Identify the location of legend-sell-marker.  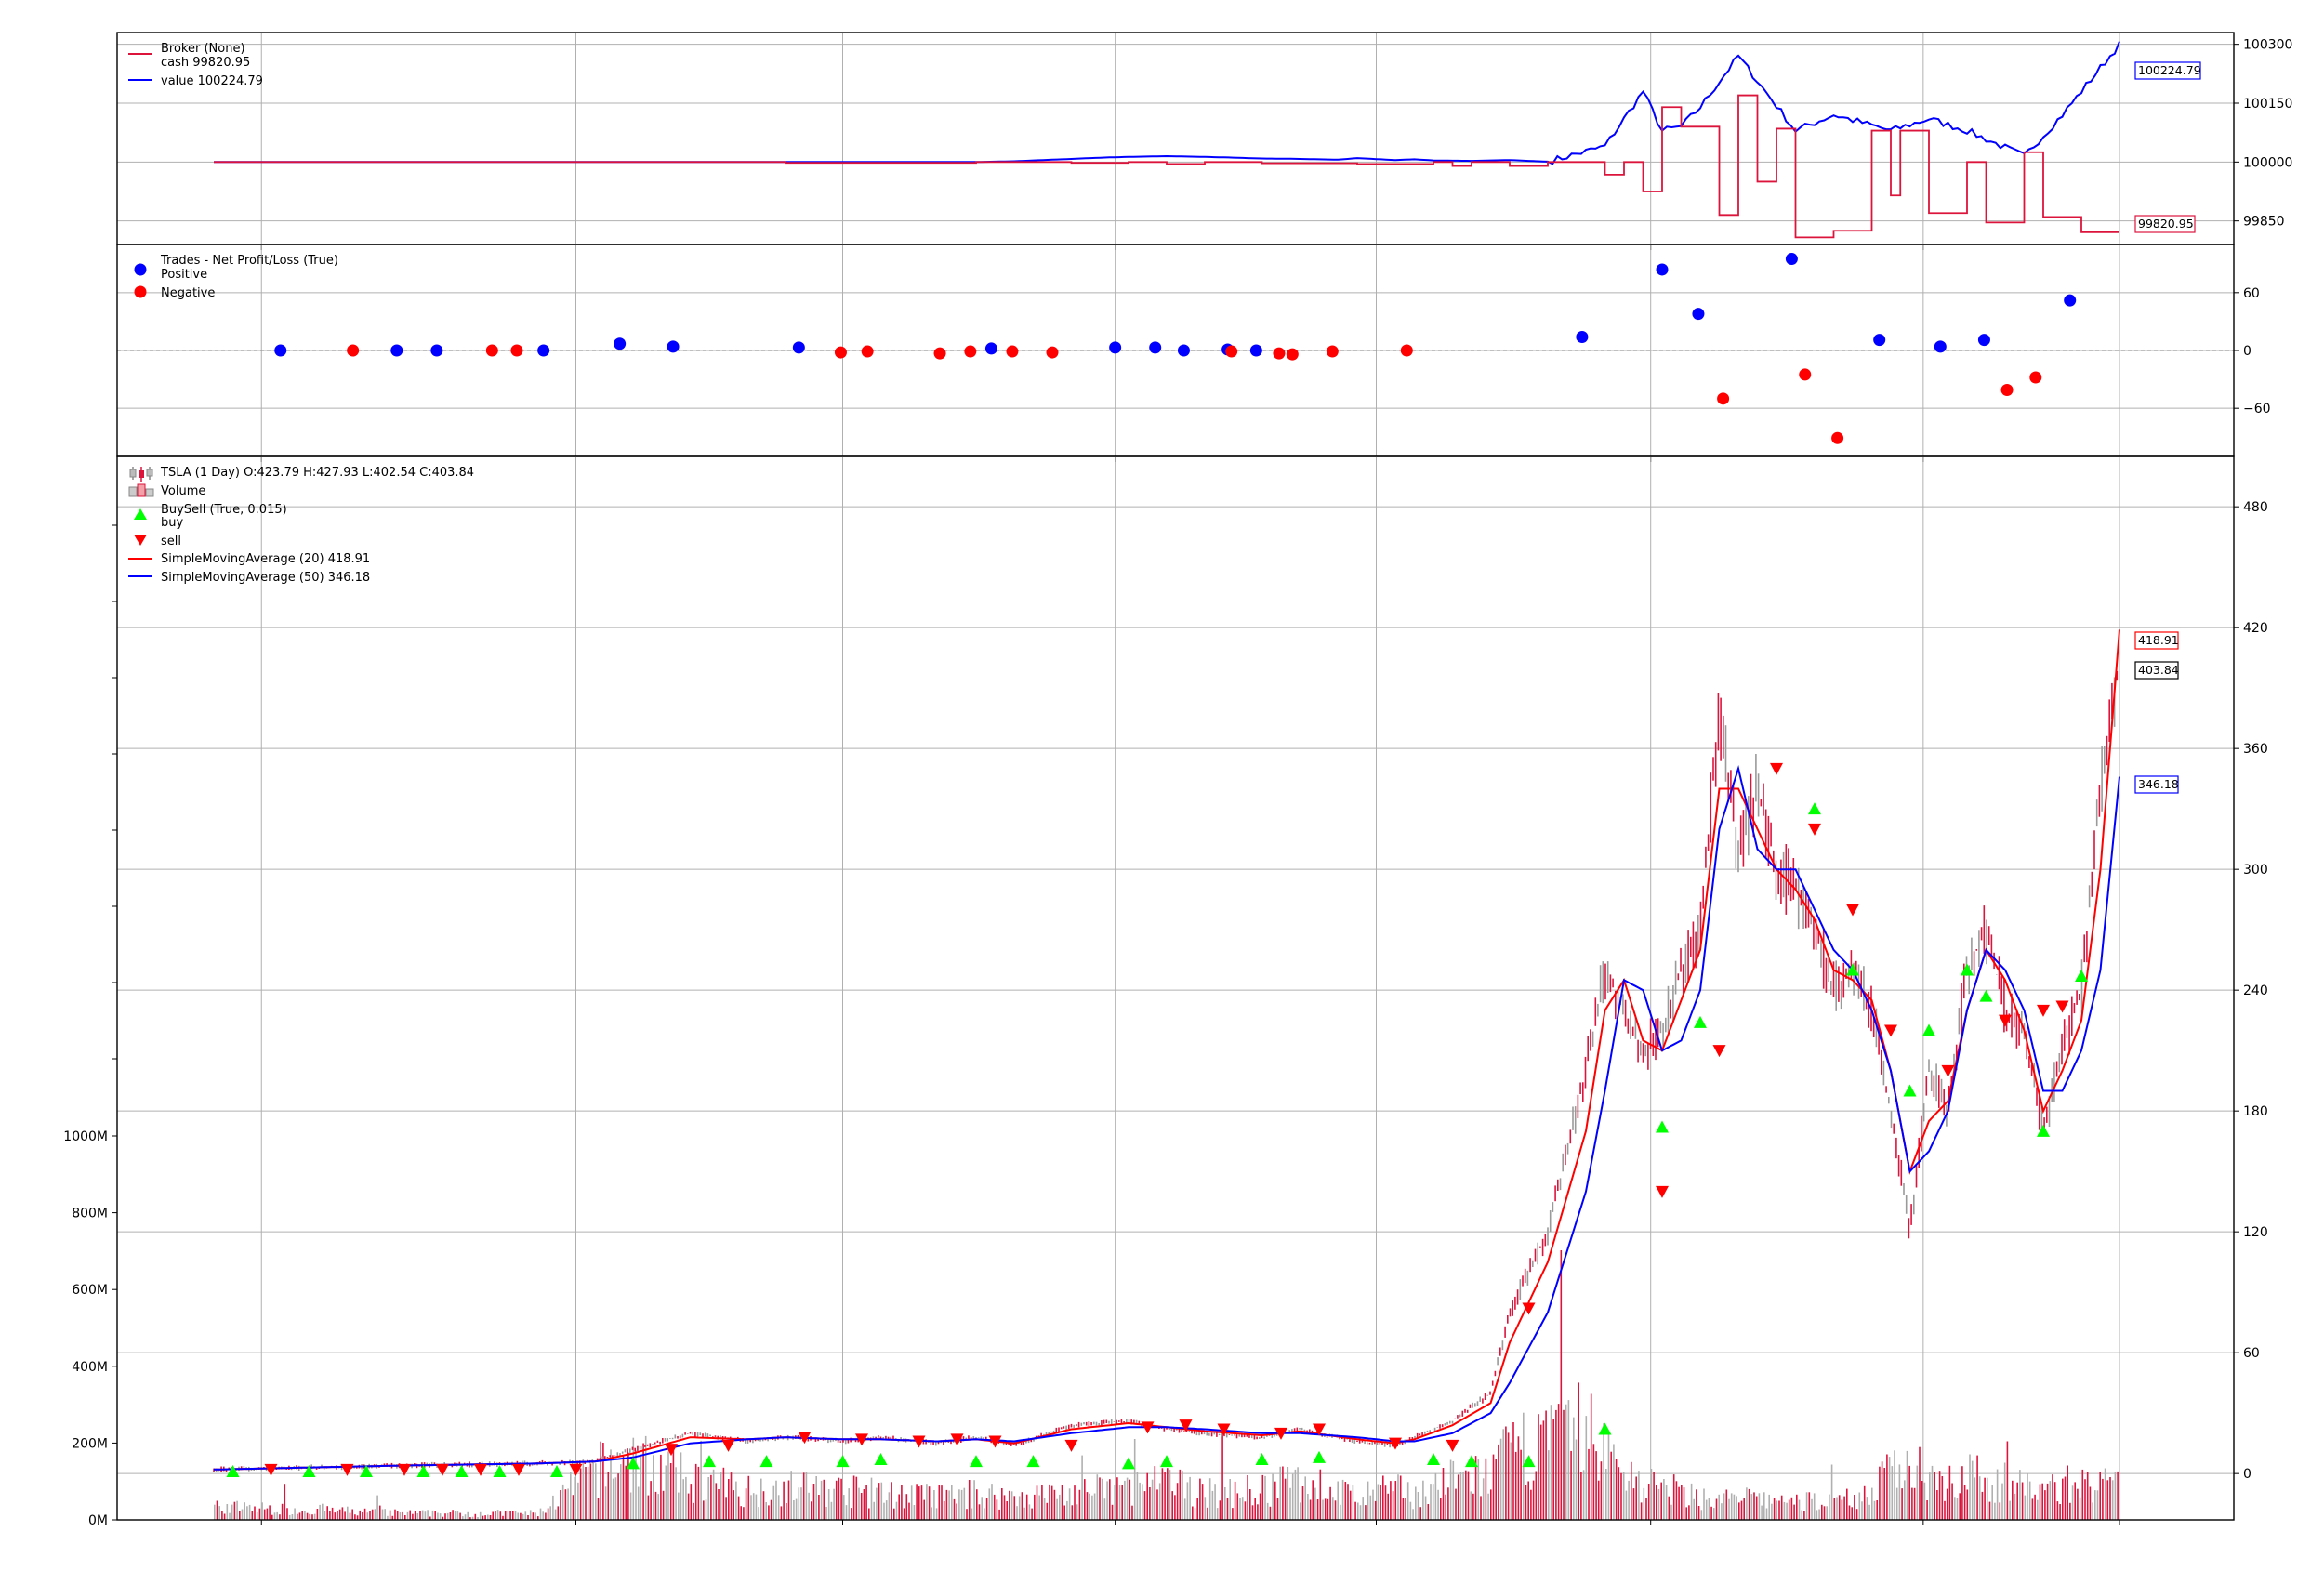
(140, 540).